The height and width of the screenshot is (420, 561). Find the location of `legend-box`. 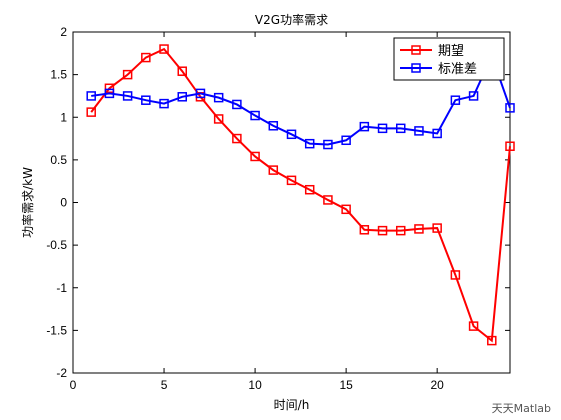

legend-box is located at coordinates (449, 59).